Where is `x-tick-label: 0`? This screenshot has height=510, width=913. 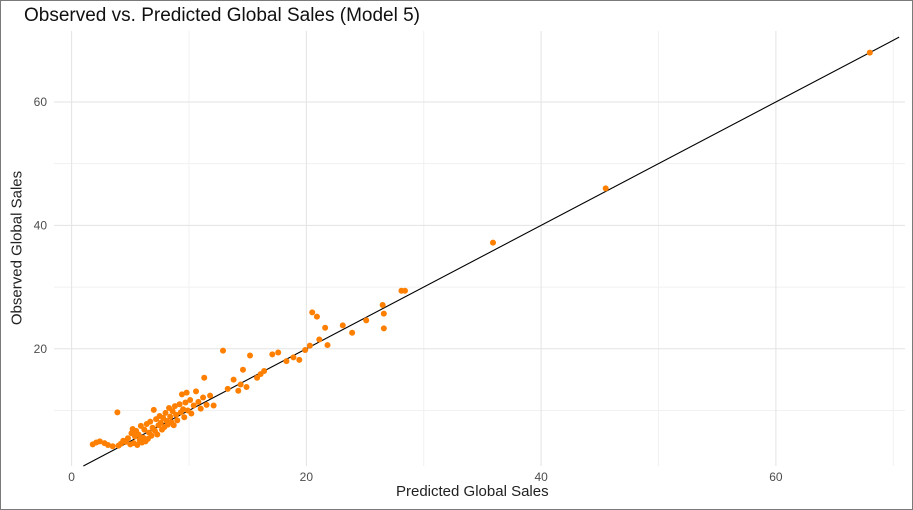
x-tick-label: 0 is located at coordinates (71, 477).